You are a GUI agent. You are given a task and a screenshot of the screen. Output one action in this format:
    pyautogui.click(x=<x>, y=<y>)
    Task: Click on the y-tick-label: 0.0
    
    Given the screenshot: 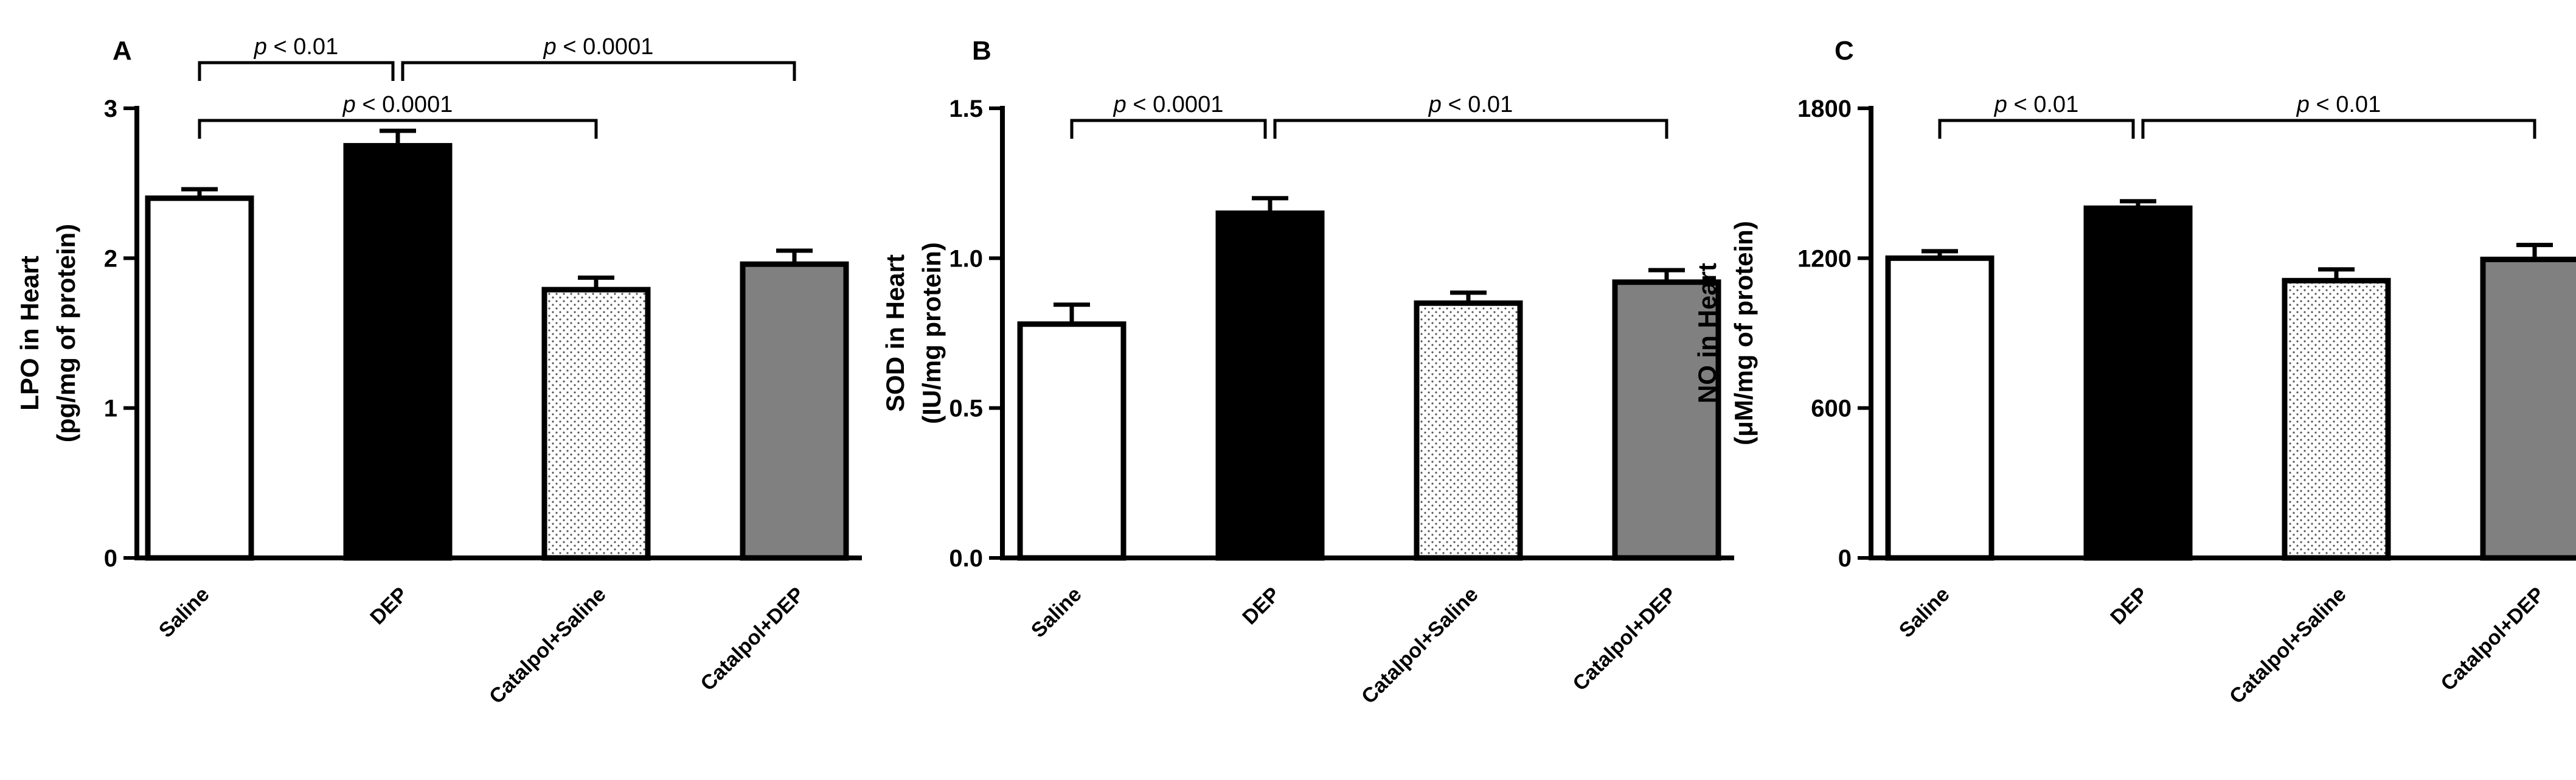 What is the action you would take?
    pyautogui.click(x=966, y=558)
    